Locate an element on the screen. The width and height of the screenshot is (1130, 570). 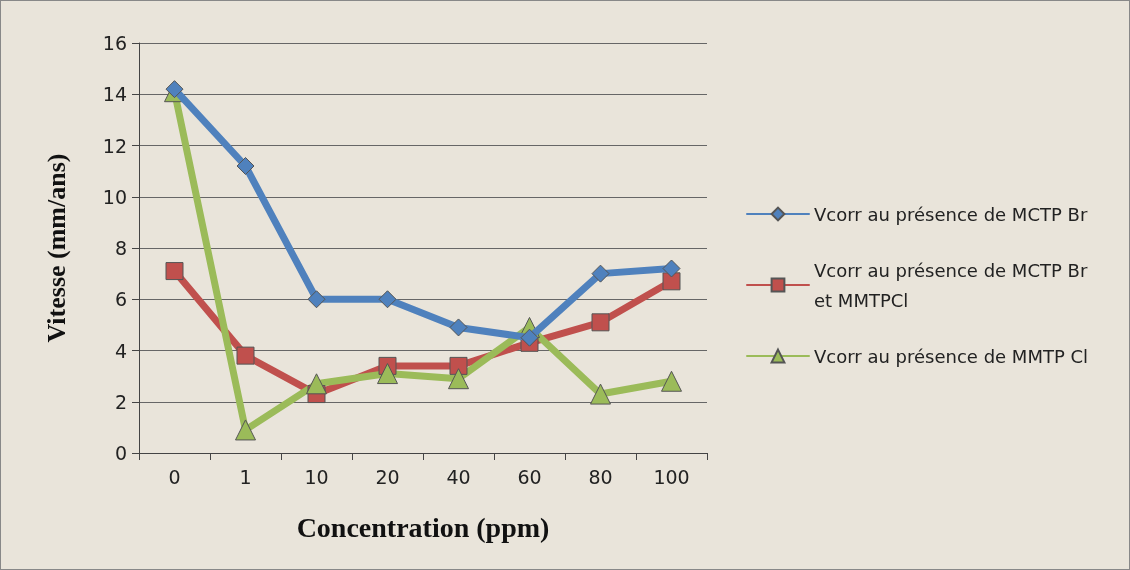
x-axis-title: Concentration (ppm) is located at coordinates (423, 527).